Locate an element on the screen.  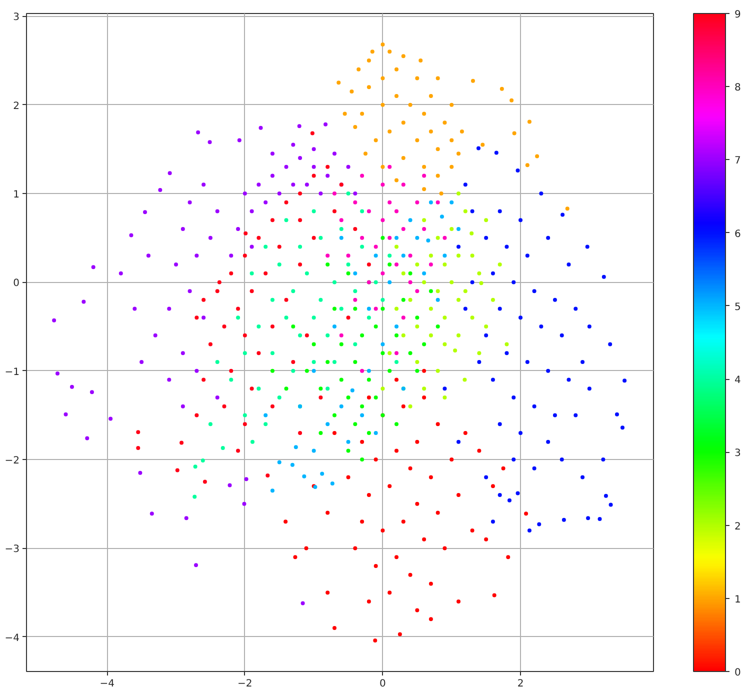
y-tick-label: −2 is located at coordinates (12, 461).